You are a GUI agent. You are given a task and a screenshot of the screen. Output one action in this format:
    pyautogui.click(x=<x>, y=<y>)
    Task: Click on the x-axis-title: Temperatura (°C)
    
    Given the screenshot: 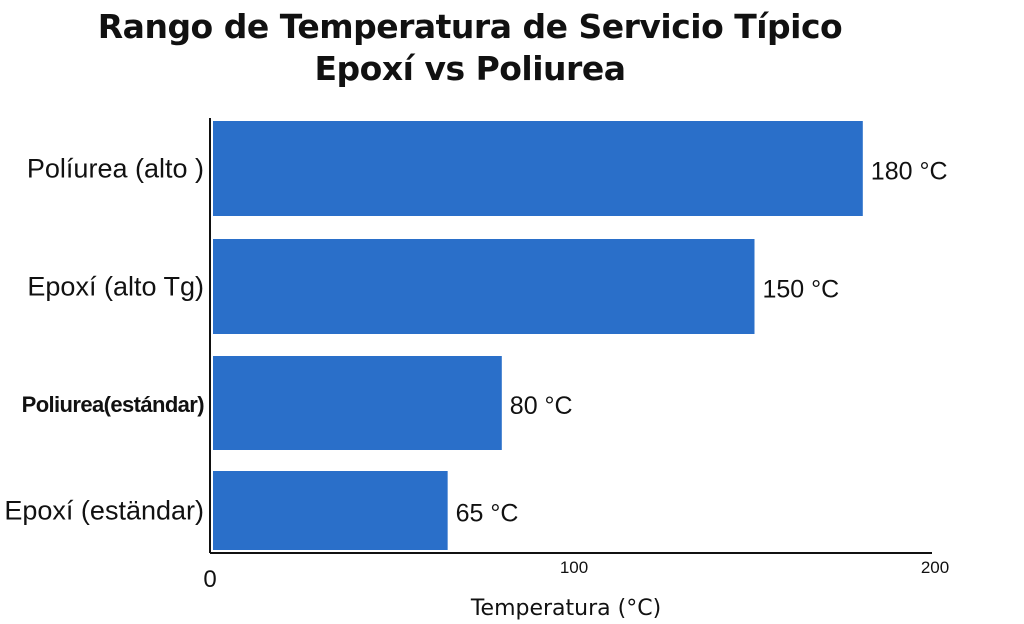 What is the action you would take?
    pyautogui.click(x=565, y=608)
    